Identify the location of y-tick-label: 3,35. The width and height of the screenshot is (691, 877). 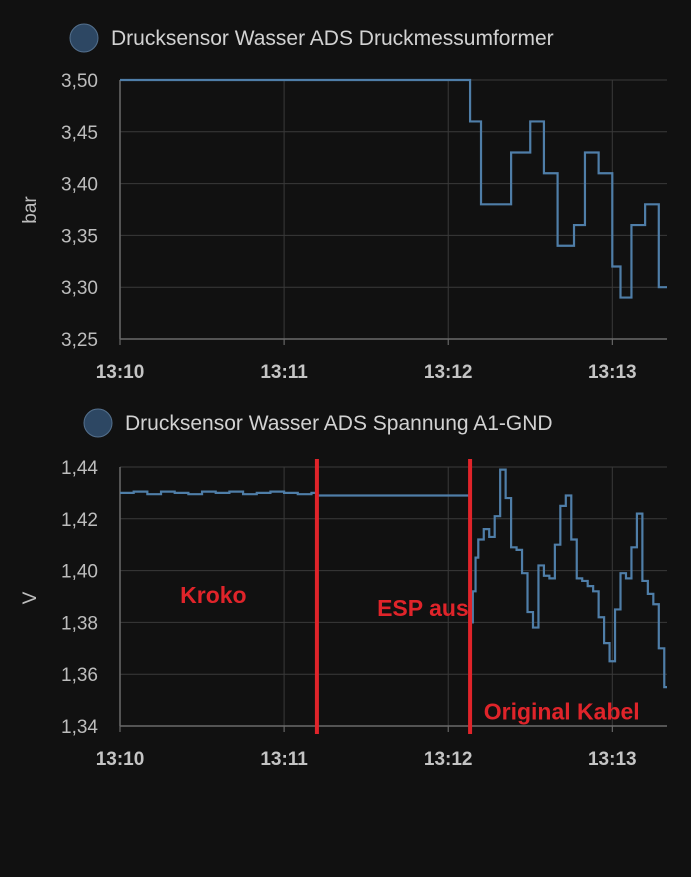
(79, 236).